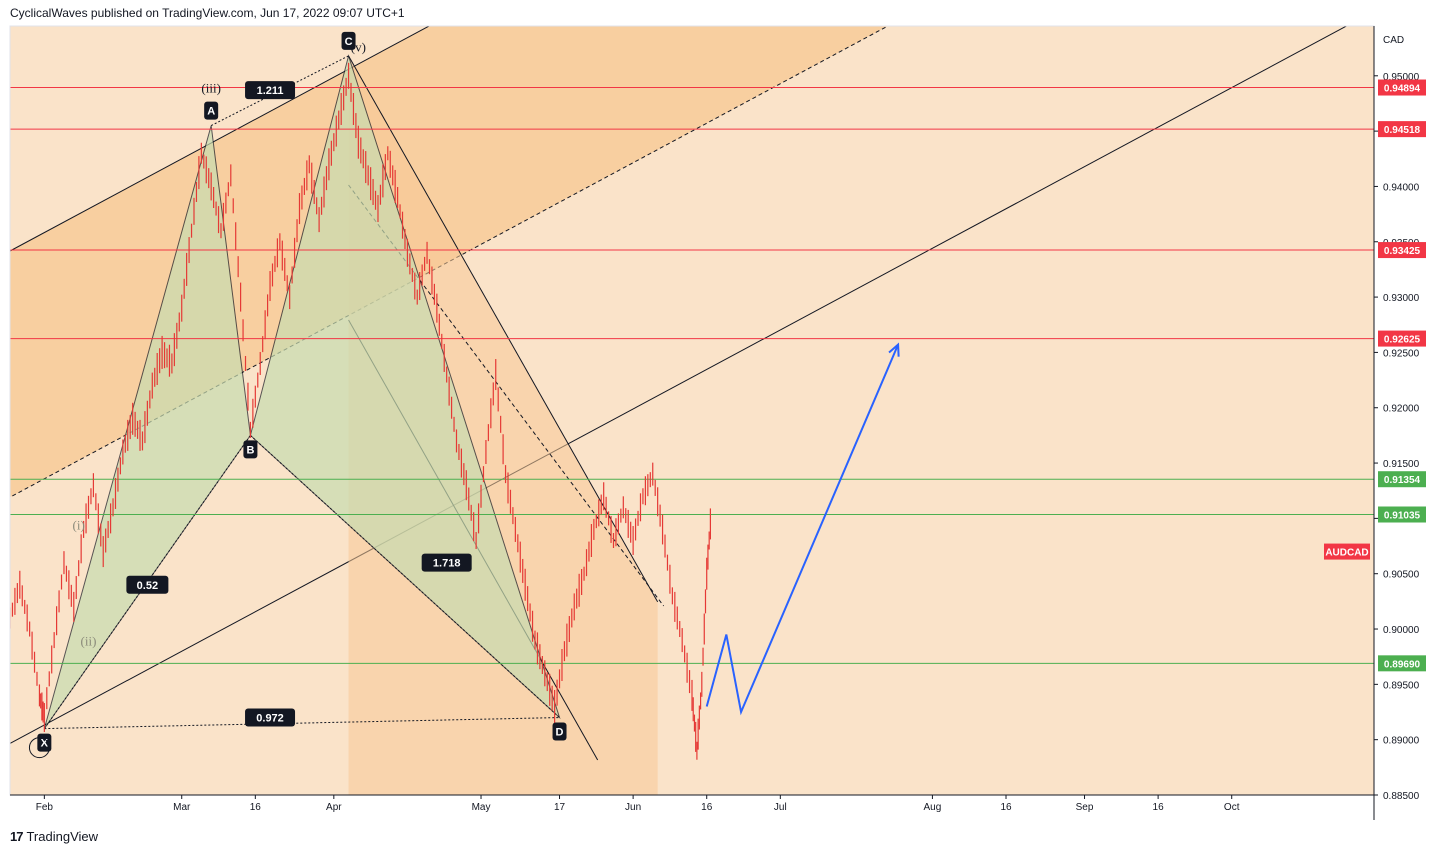 This screenshot has width=1440, height=856. I want to click on pattern-point-D: D, so click(560, 733).